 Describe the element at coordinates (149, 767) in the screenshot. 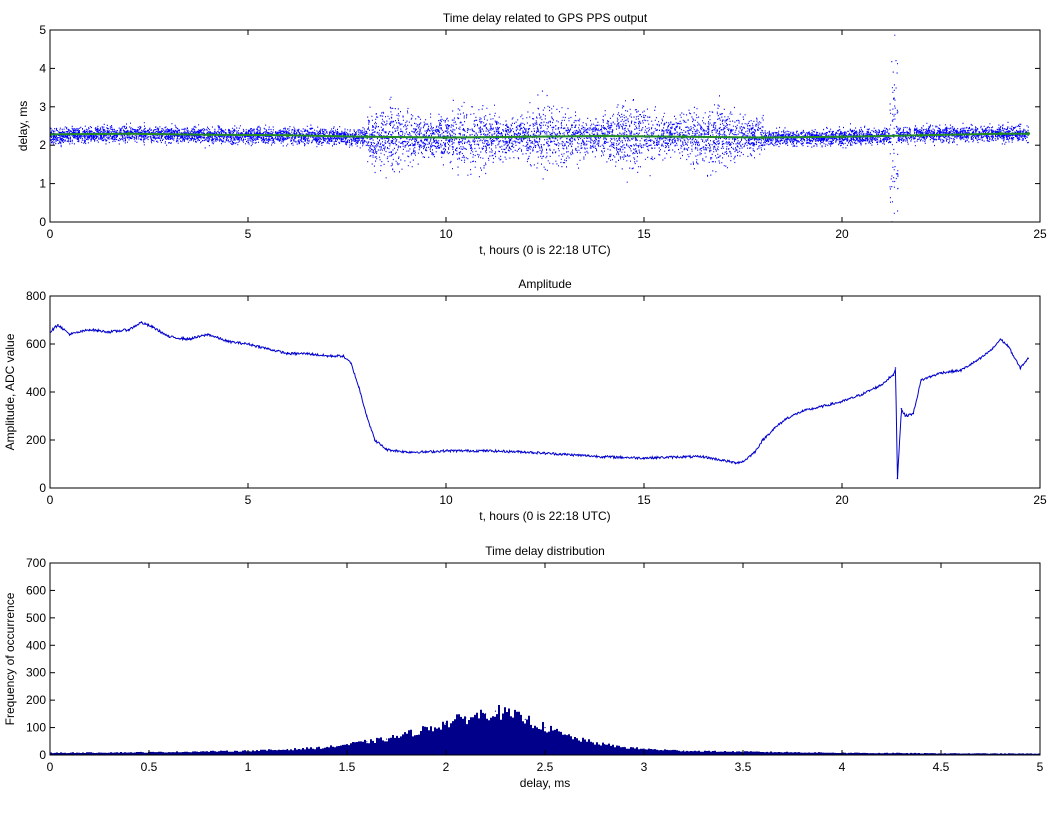

I see `x-tick-label: 0.5` at that location.